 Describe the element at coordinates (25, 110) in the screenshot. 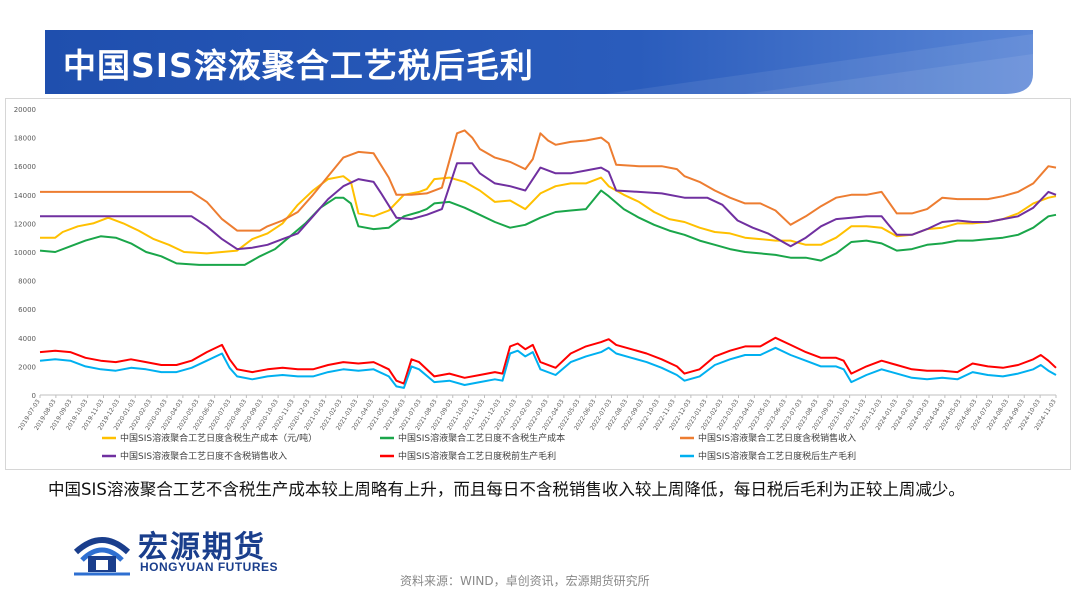

I see `y-tick-label: 20000` at that location.